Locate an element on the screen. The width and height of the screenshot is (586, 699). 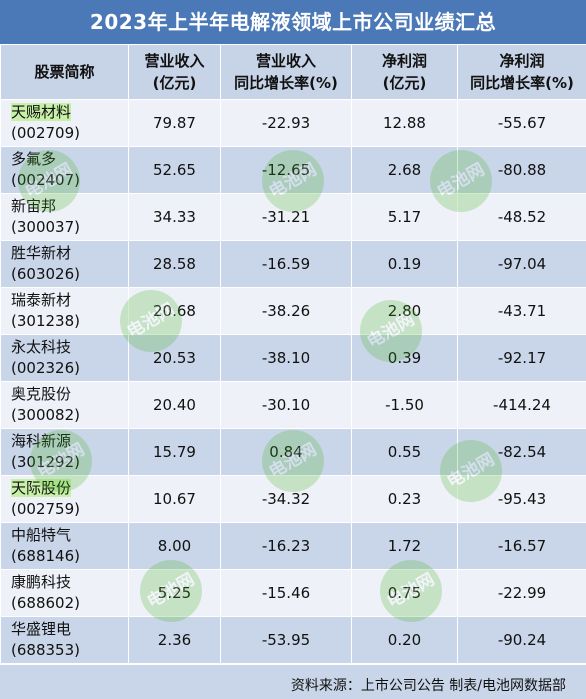
stock-name-cell: 瑞泰新材 (301238) is located at coordinates (64, 311).